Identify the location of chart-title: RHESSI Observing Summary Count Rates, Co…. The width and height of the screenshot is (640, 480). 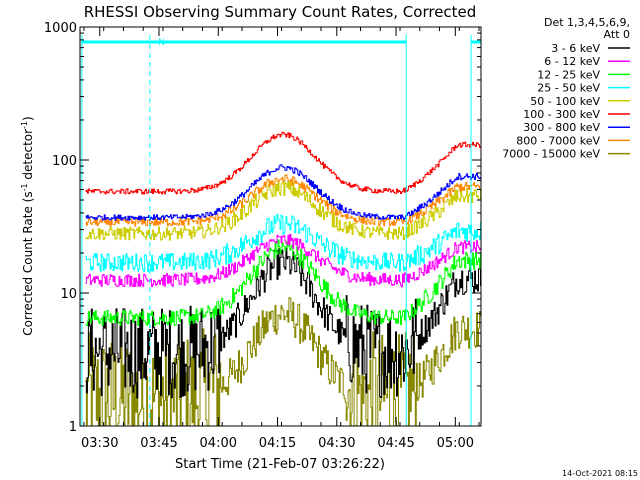
(280, 12).